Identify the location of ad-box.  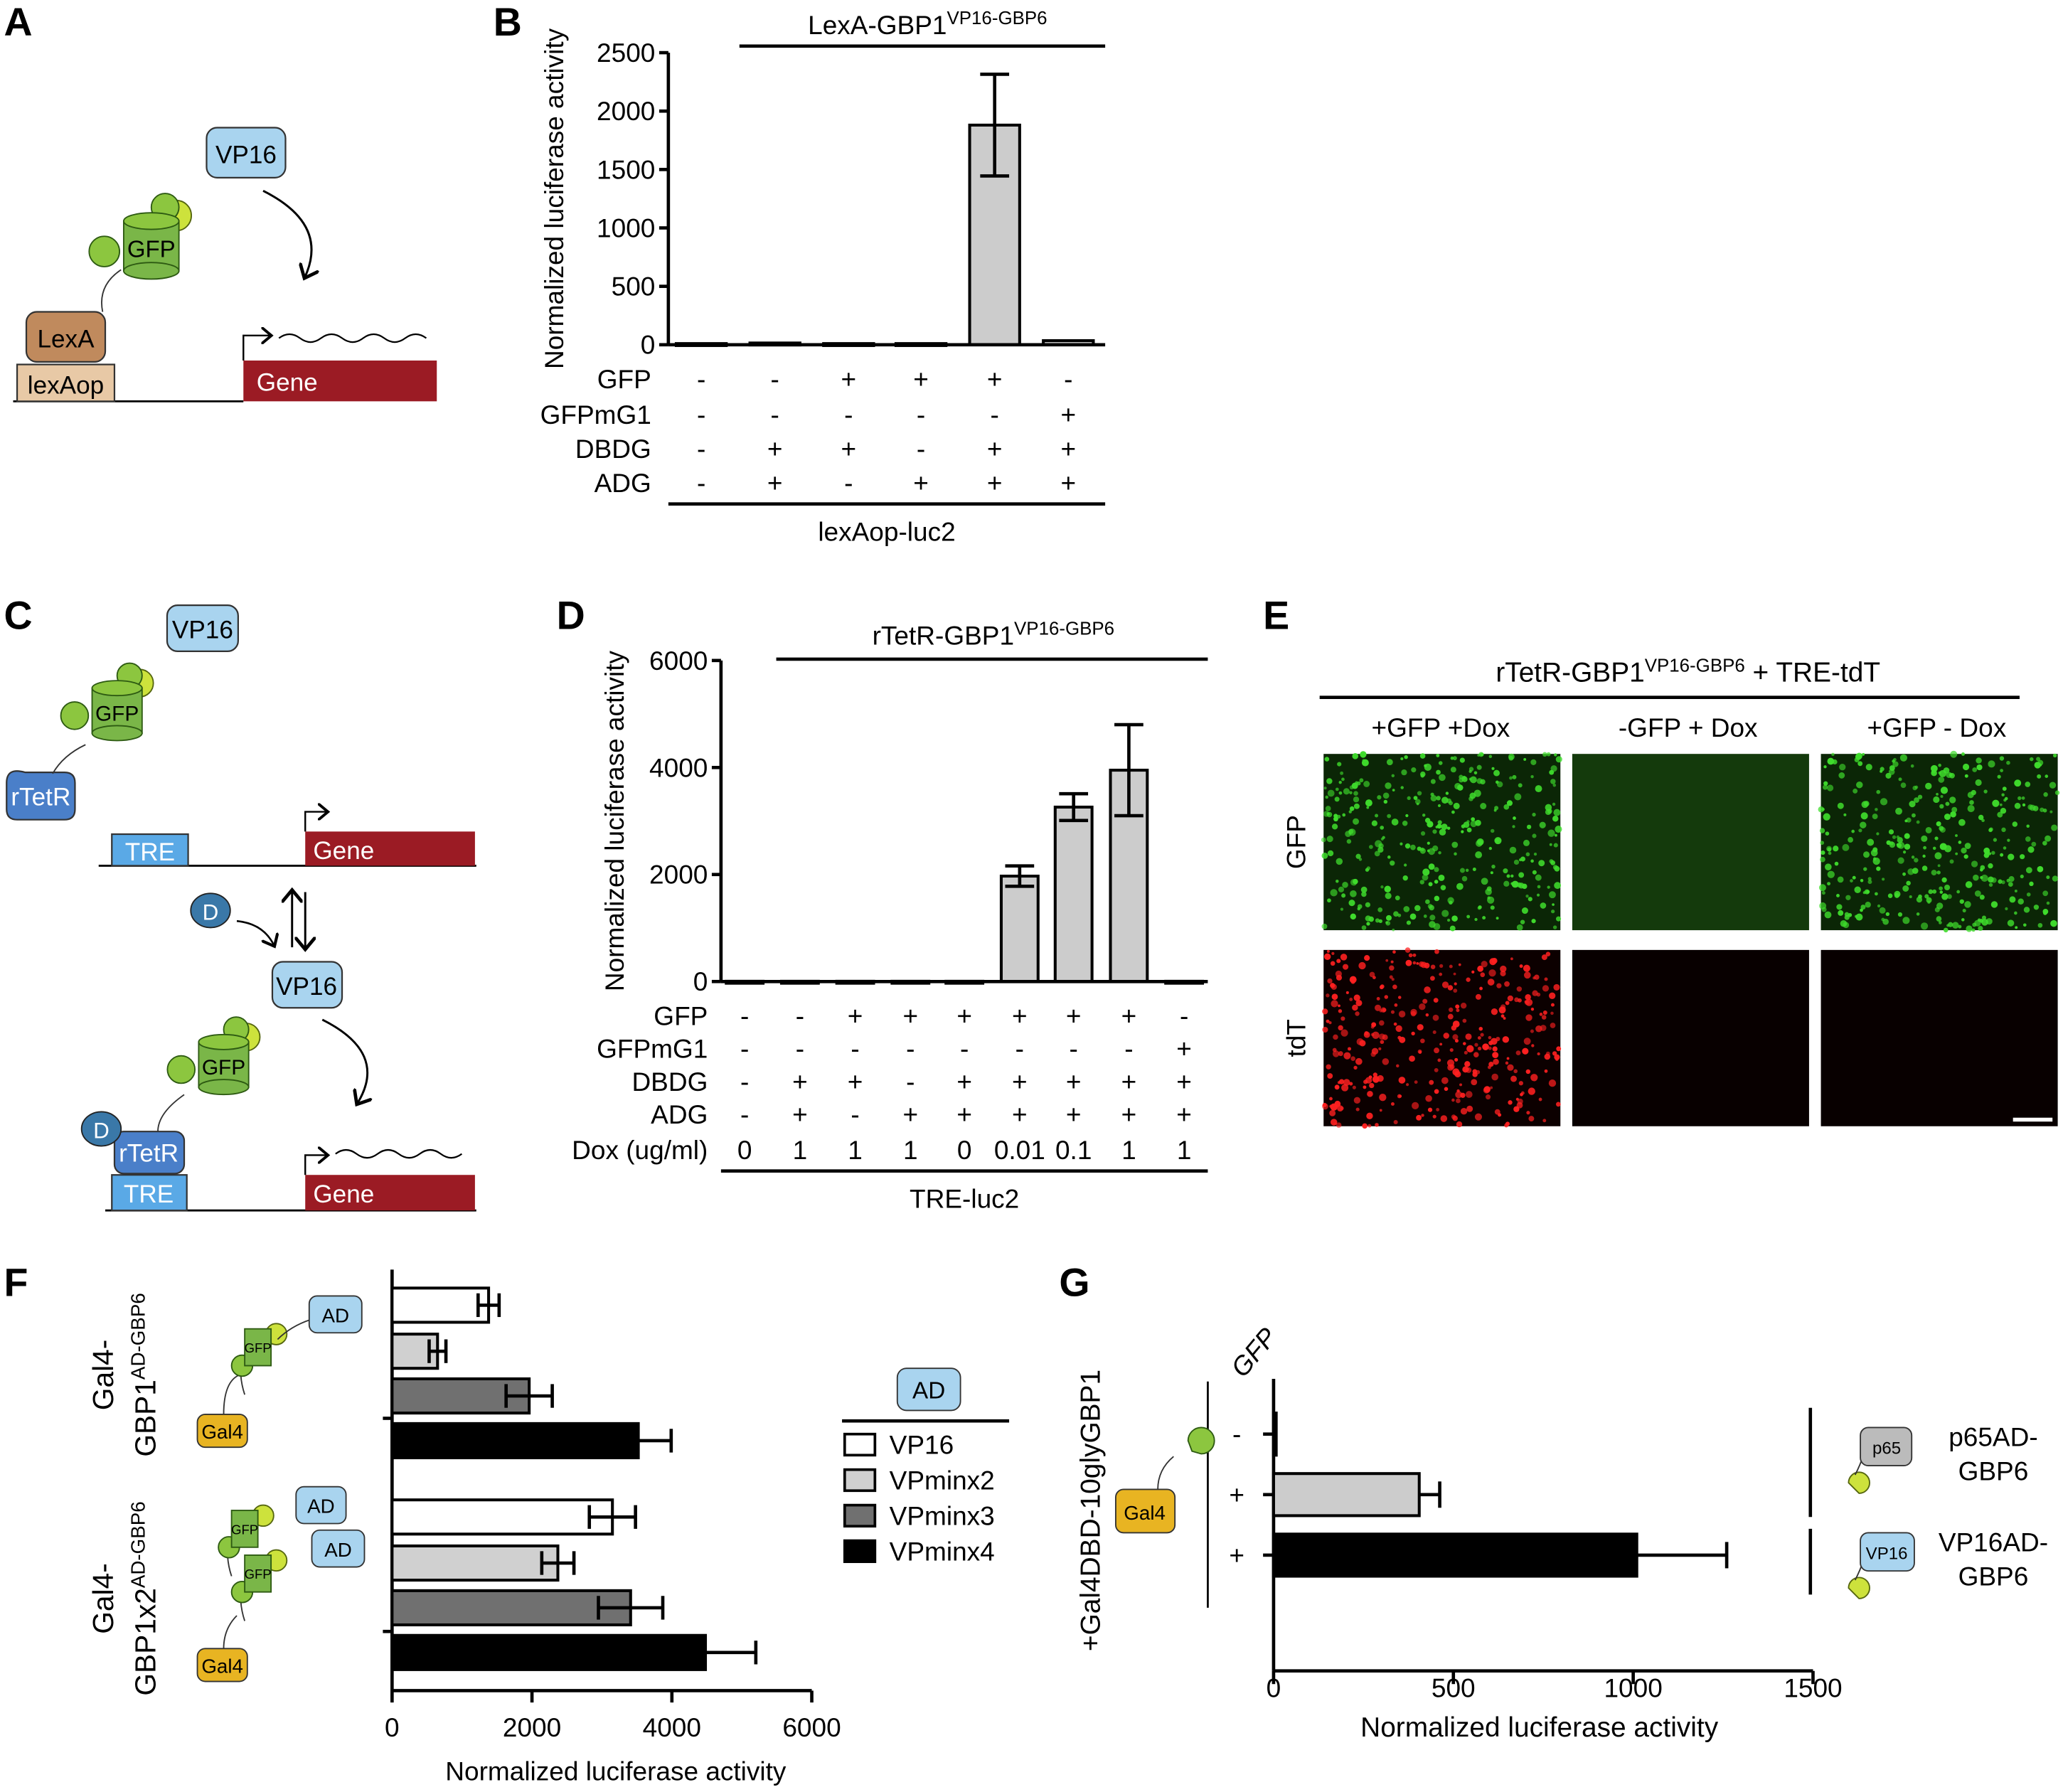
(338, 1548).